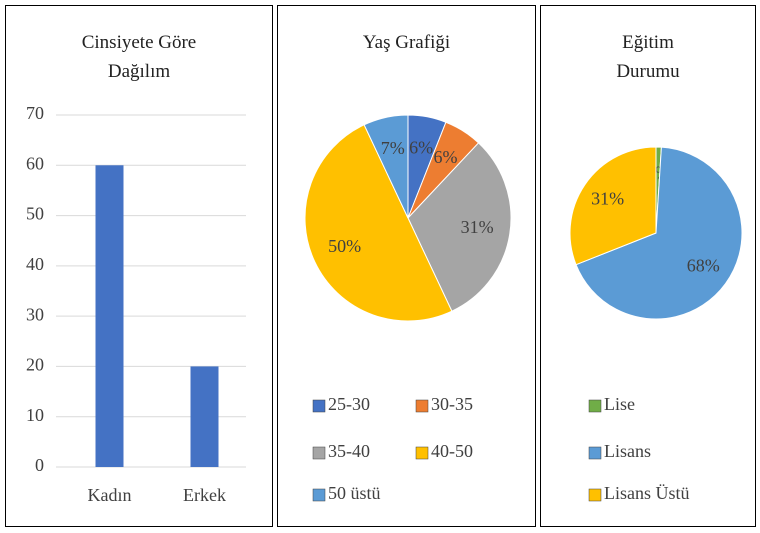  I want to click on y-tick-label: 30, so click(35, 314).